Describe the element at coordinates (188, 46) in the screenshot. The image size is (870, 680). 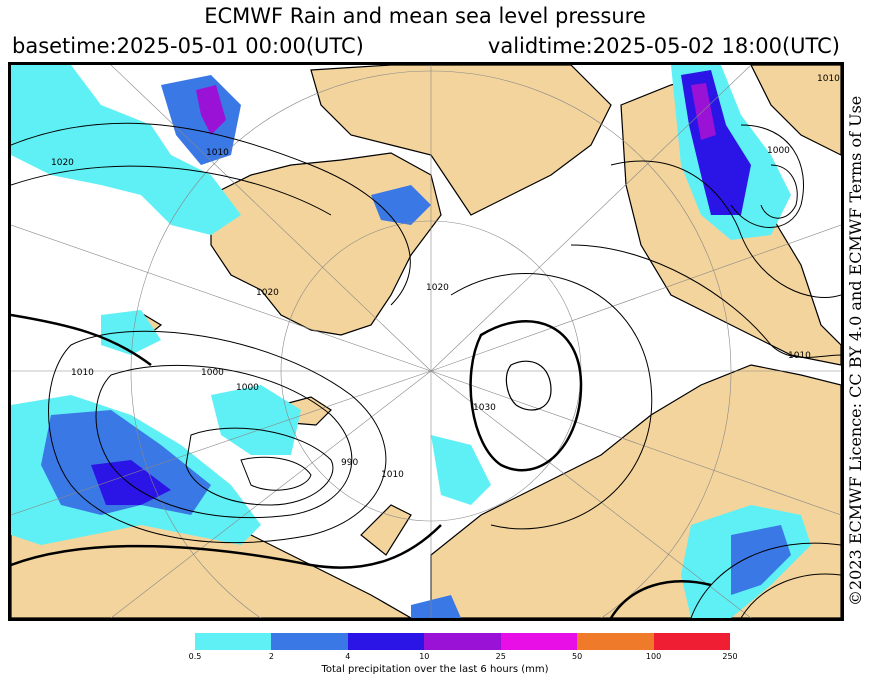
I see `basetime-label: basetime:2025-05-01 00:00(UTC)` at that location.